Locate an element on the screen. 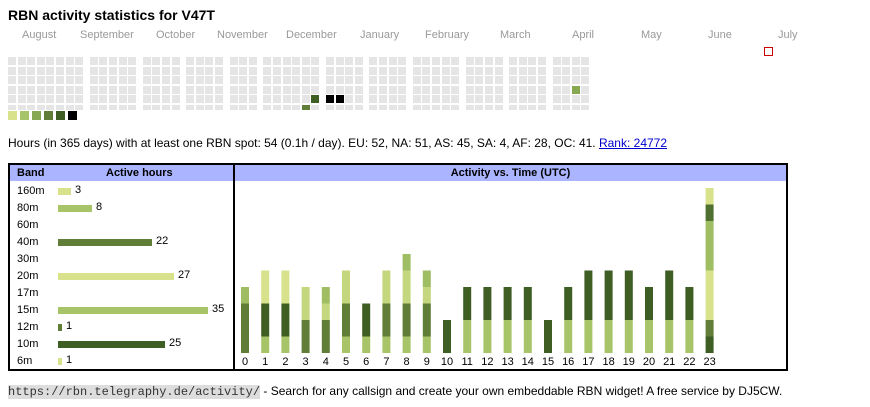  band-name: 60m is located at coordinates (28, 225).